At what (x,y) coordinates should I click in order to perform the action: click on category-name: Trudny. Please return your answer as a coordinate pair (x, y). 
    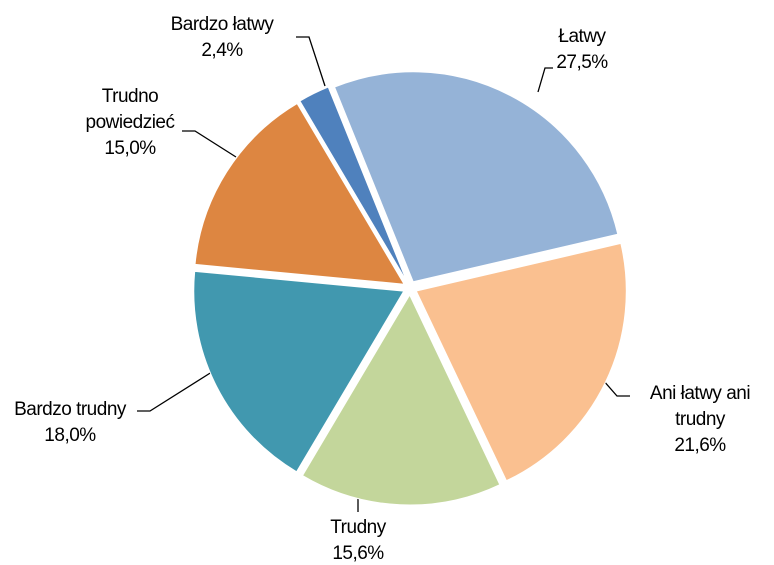
    Looking at the image, I should click on (358, 527).